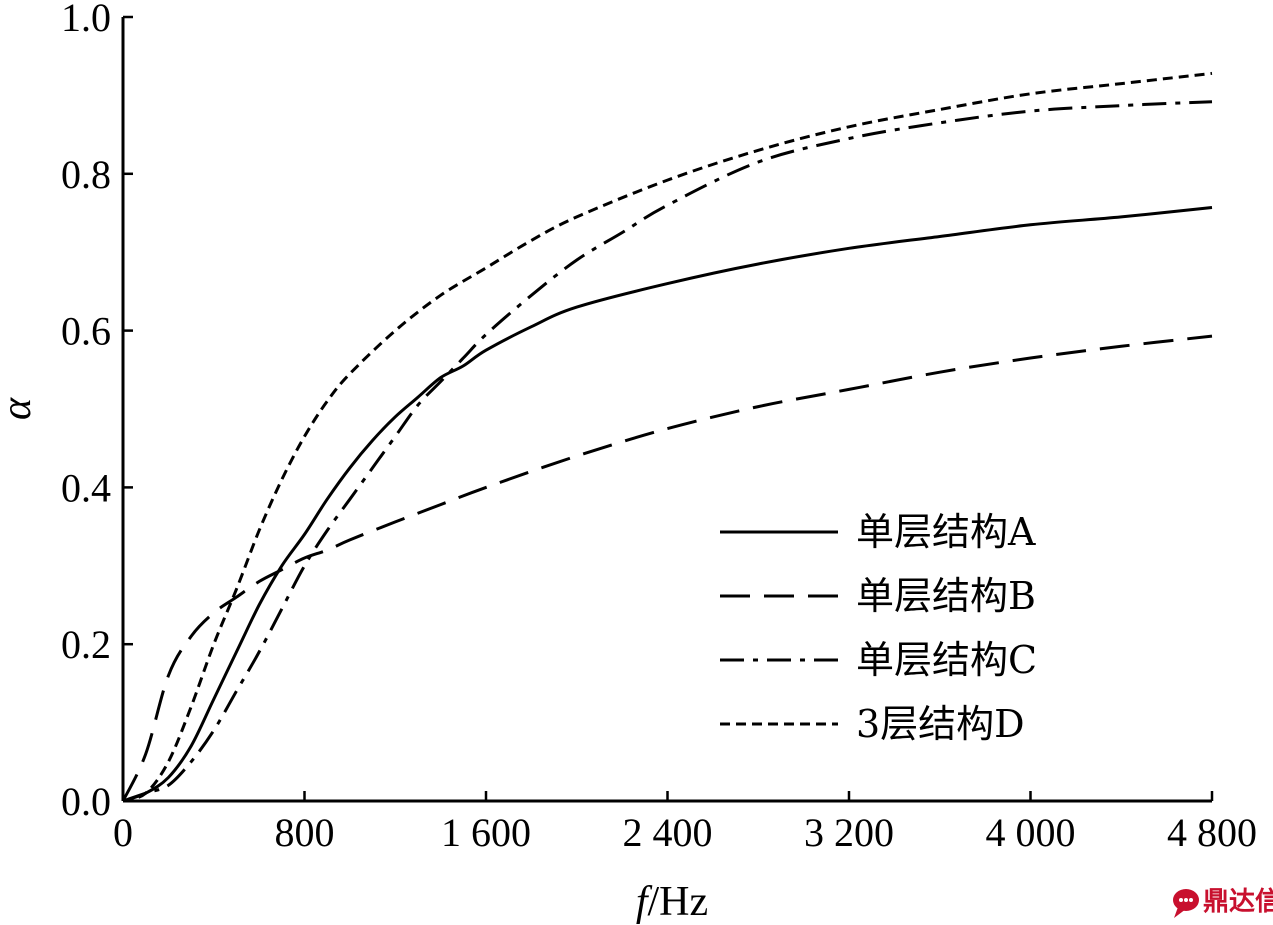 The image size is (1273, 925). I want to click on watermark: 鼎达信, so click(1223, 902).